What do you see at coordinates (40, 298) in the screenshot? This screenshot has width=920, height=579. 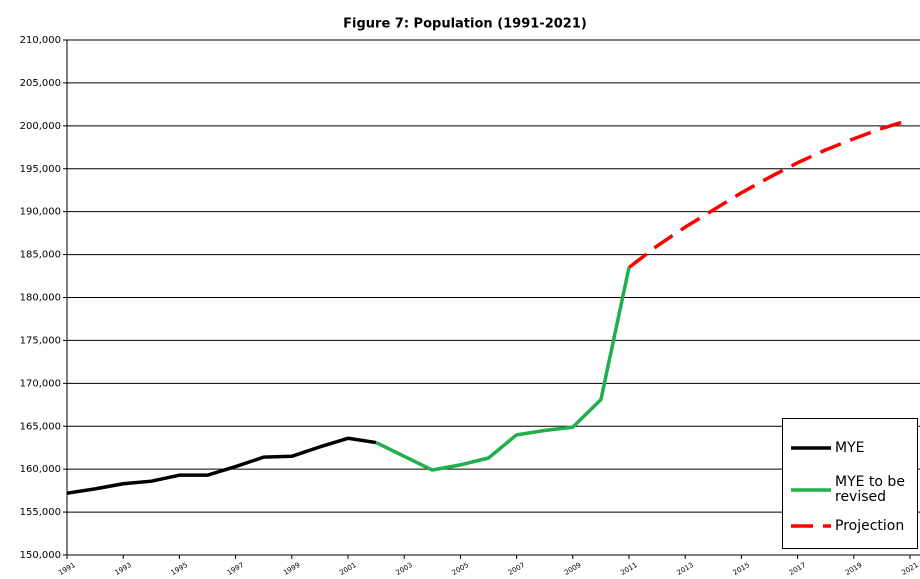 I see `y-tick-label: 180,000` at bounding box center [40, 298].